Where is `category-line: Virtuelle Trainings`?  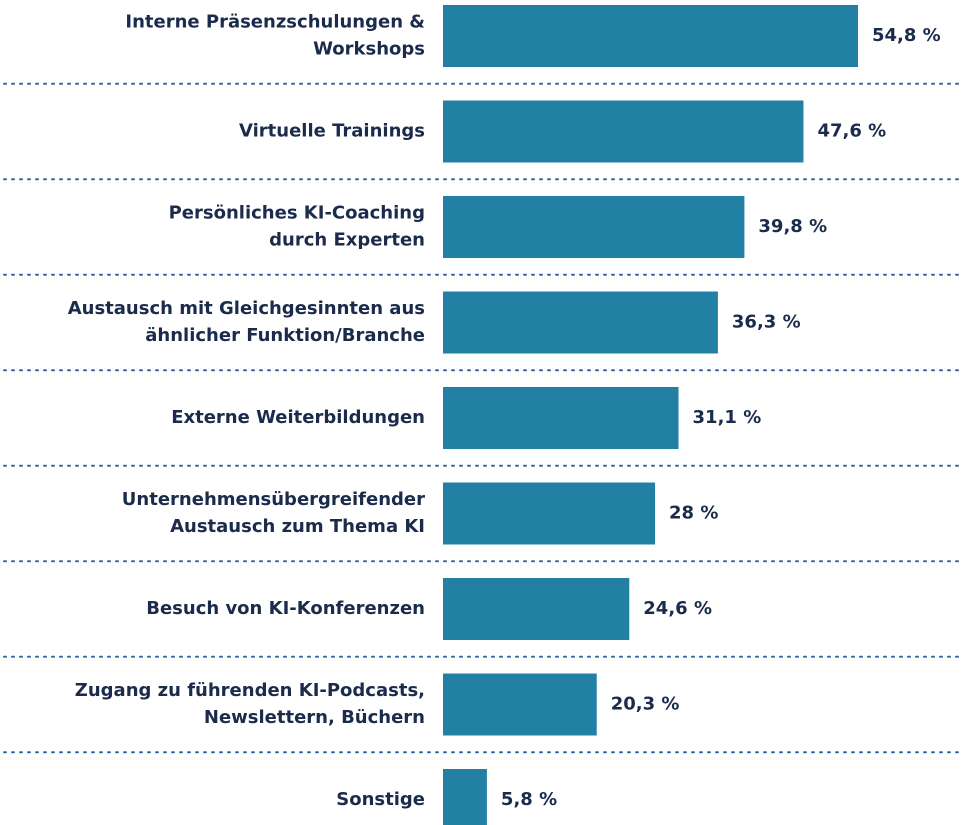 category-line: Virtuelle Trainings is located at coordinates (332, 131).